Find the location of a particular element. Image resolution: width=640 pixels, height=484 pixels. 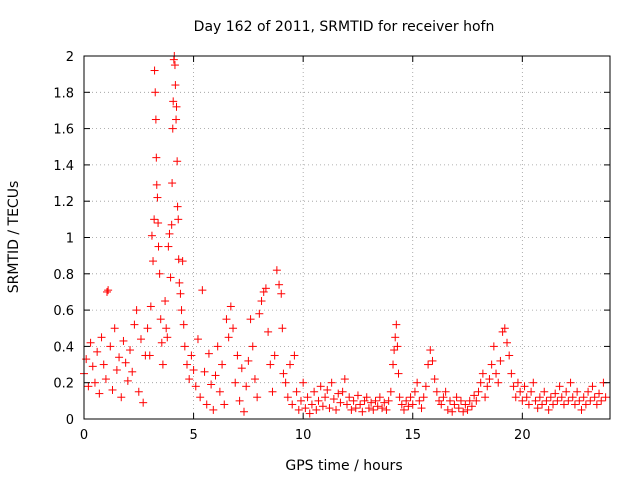

y-tick-label: 1 is located at coordinates (70, 239).